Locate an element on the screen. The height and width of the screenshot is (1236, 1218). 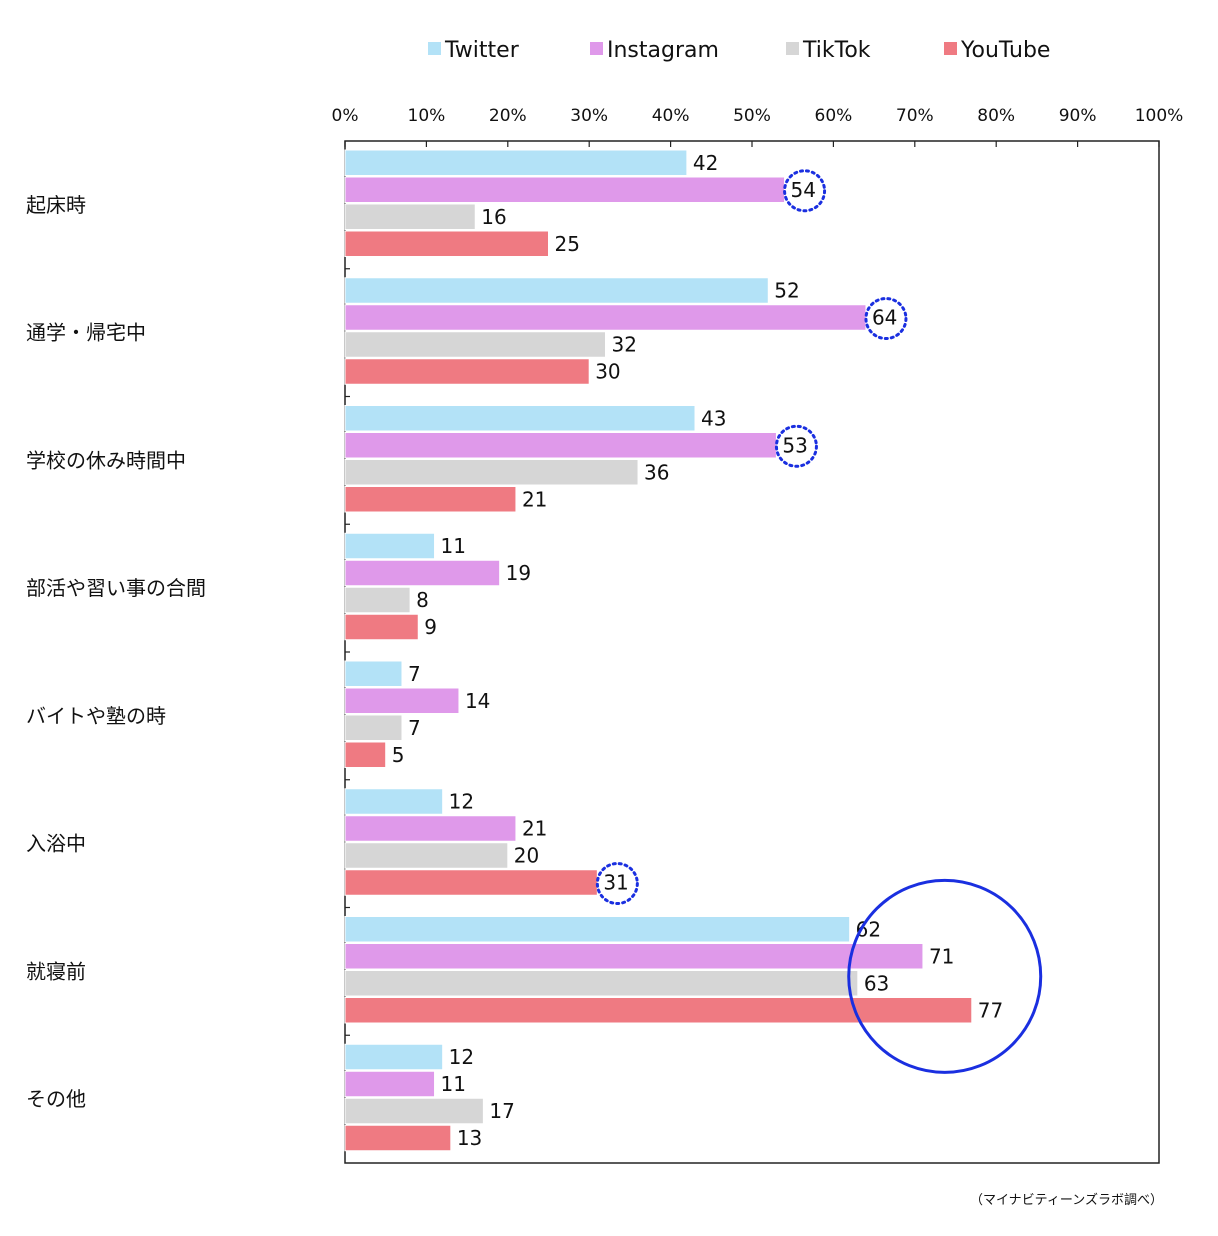
data-label: 30 is located at coordinates (607, 372).